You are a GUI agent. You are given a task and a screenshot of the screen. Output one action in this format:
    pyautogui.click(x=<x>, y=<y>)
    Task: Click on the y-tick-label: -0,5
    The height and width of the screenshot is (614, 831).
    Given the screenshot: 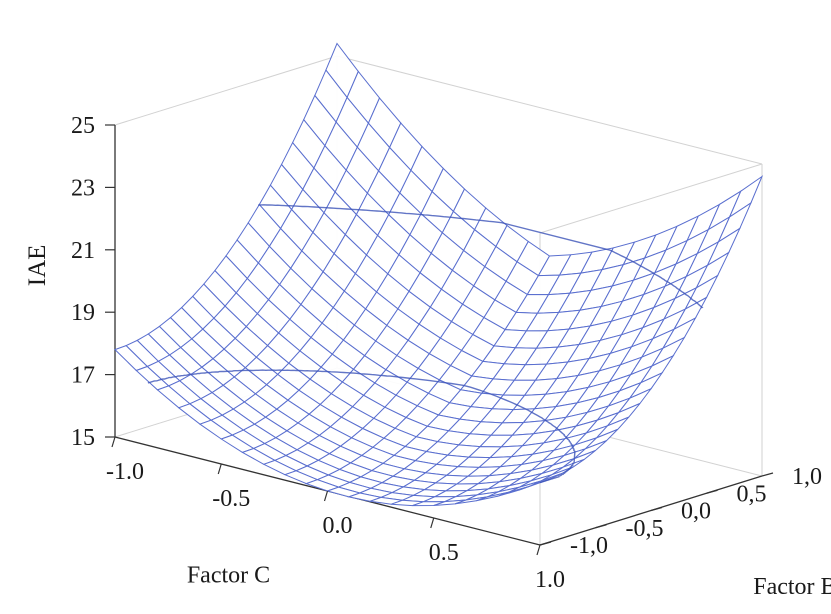 What is the action you would take?
    pyautogui.click(x=645, y=529)
    